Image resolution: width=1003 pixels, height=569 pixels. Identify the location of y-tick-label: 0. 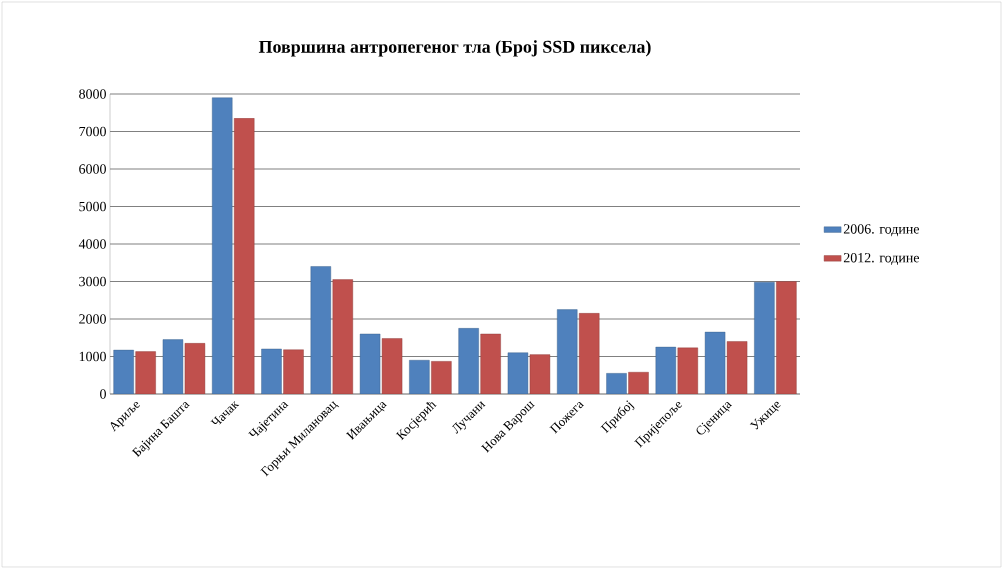
(103, 394).